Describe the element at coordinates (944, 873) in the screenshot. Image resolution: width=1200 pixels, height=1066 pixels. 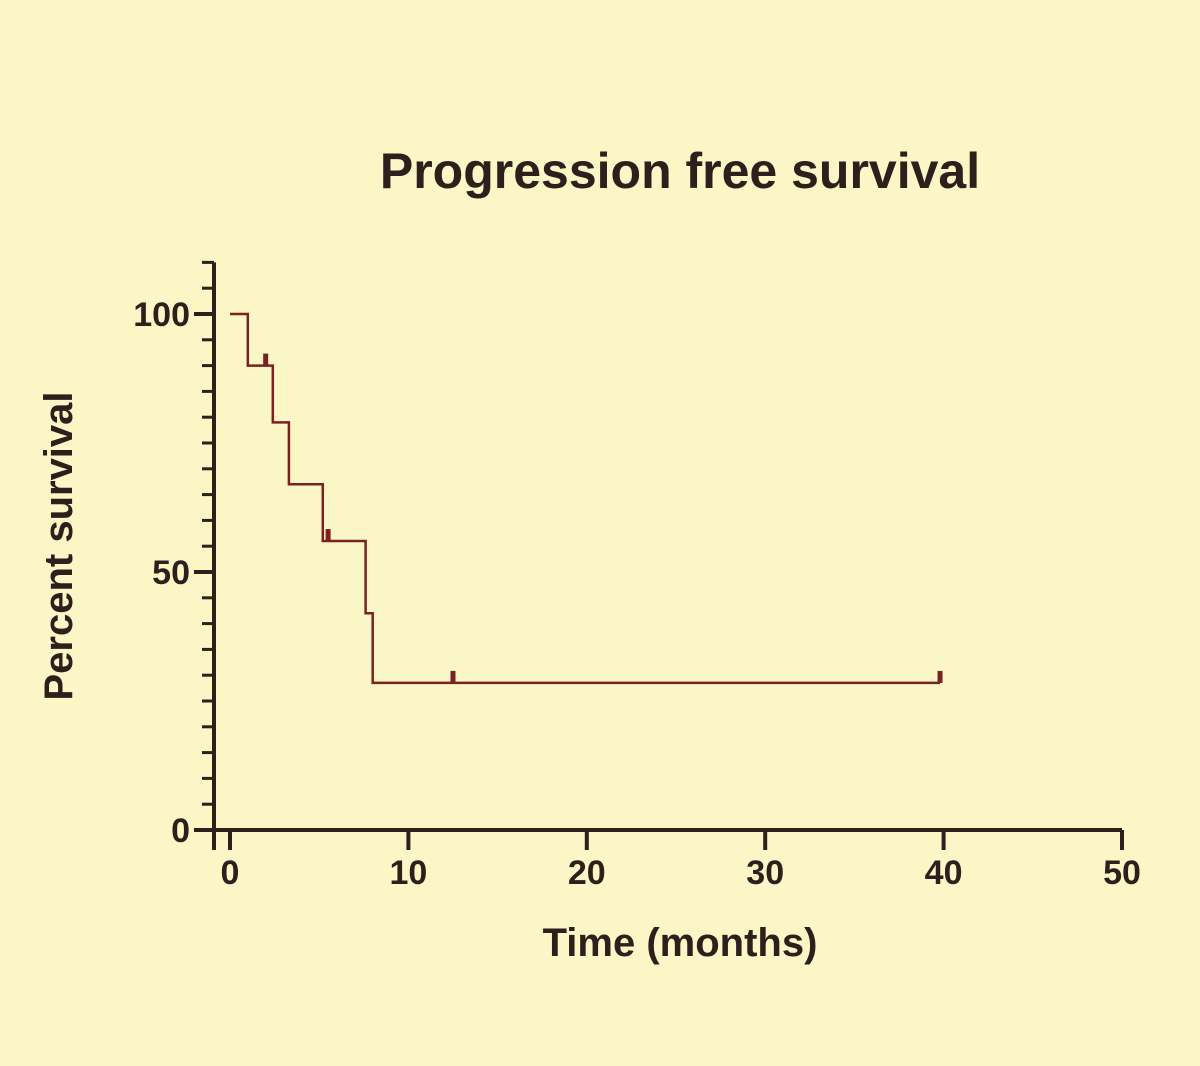
I see `x-tick-label: 40` at that location.